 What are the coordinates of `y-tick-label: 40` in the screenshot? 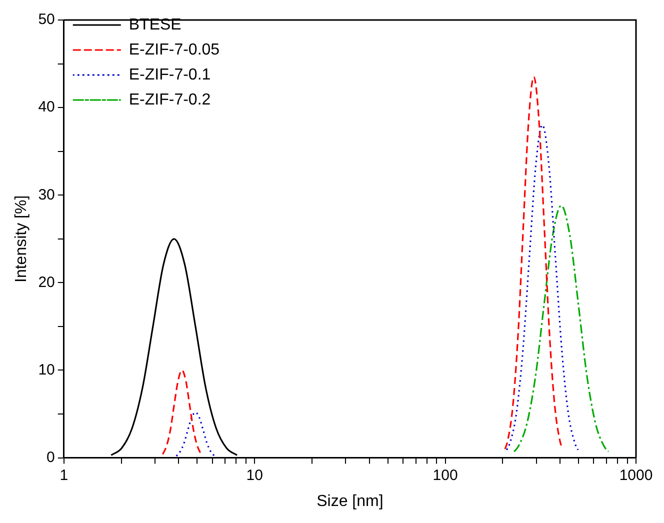 It's located at (46, 107).